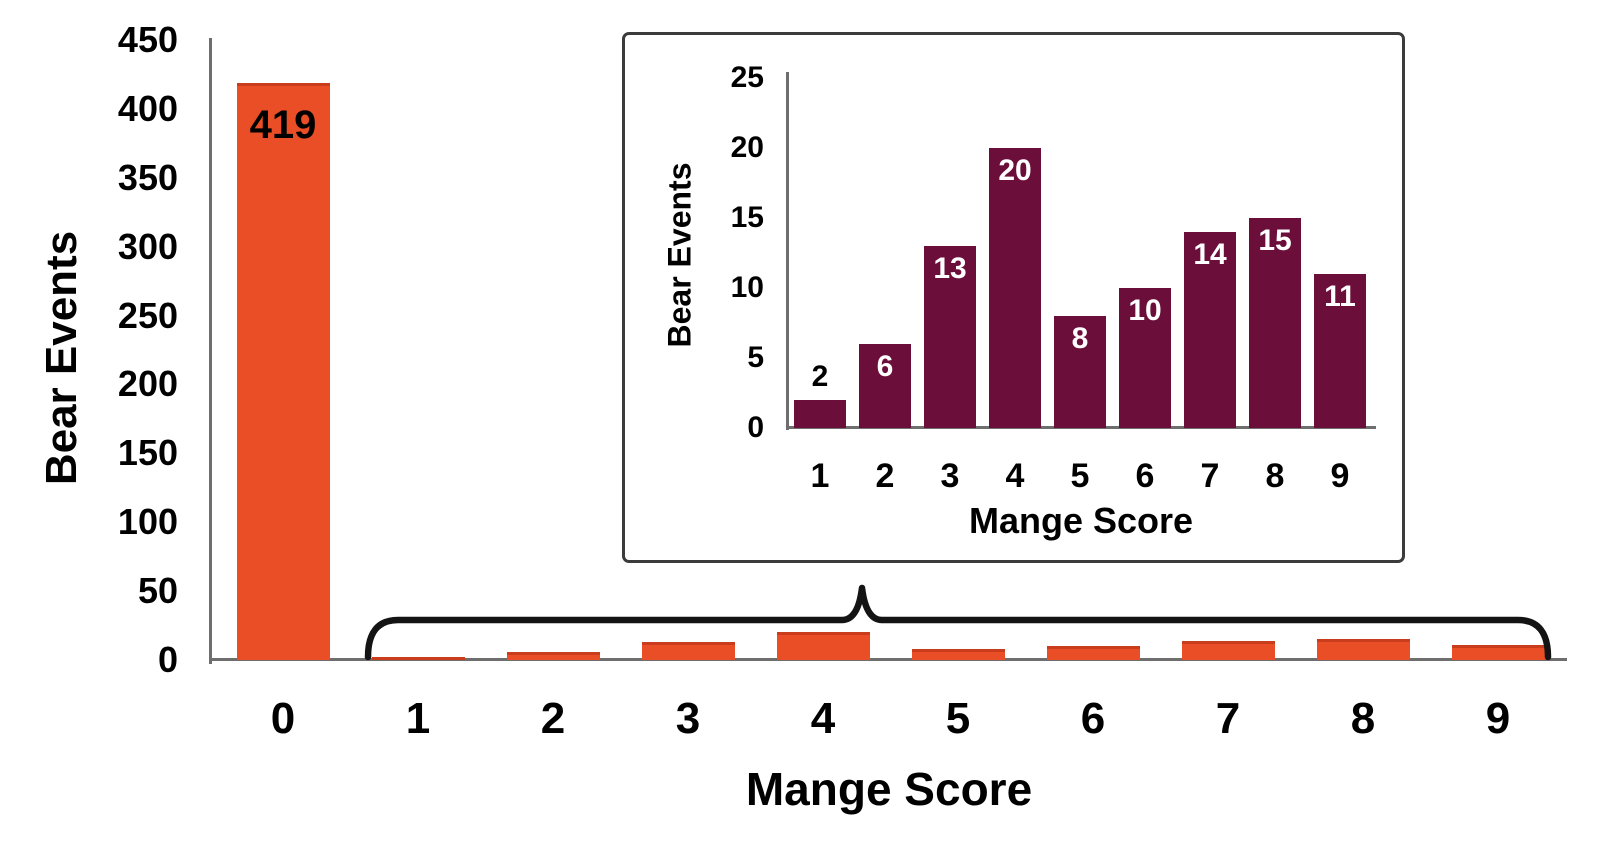 The height and width of the screenshot is (865, 1600). I want to click on y-tick-label: 25, so click(747, 77).